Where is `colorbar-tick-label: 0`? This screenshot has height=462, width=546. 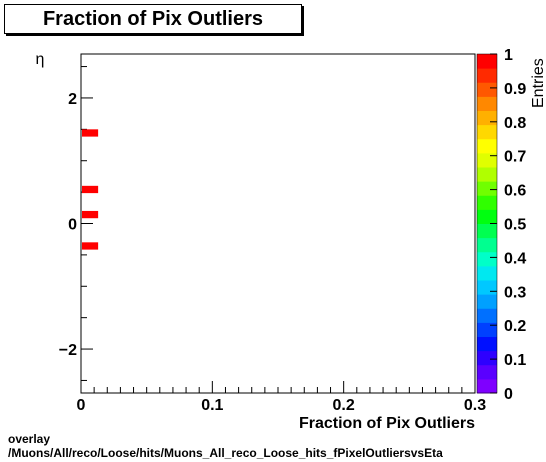 colorbar-tick-label: 0 is located at coordinates (508, 394).